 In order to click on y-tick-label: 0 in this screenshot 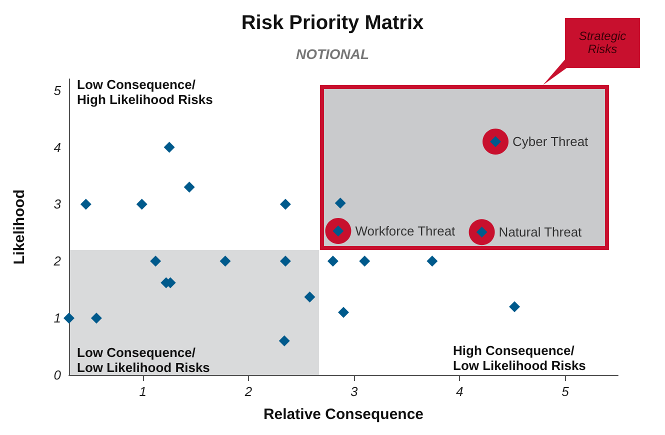, I will do `click(58, 375)`.